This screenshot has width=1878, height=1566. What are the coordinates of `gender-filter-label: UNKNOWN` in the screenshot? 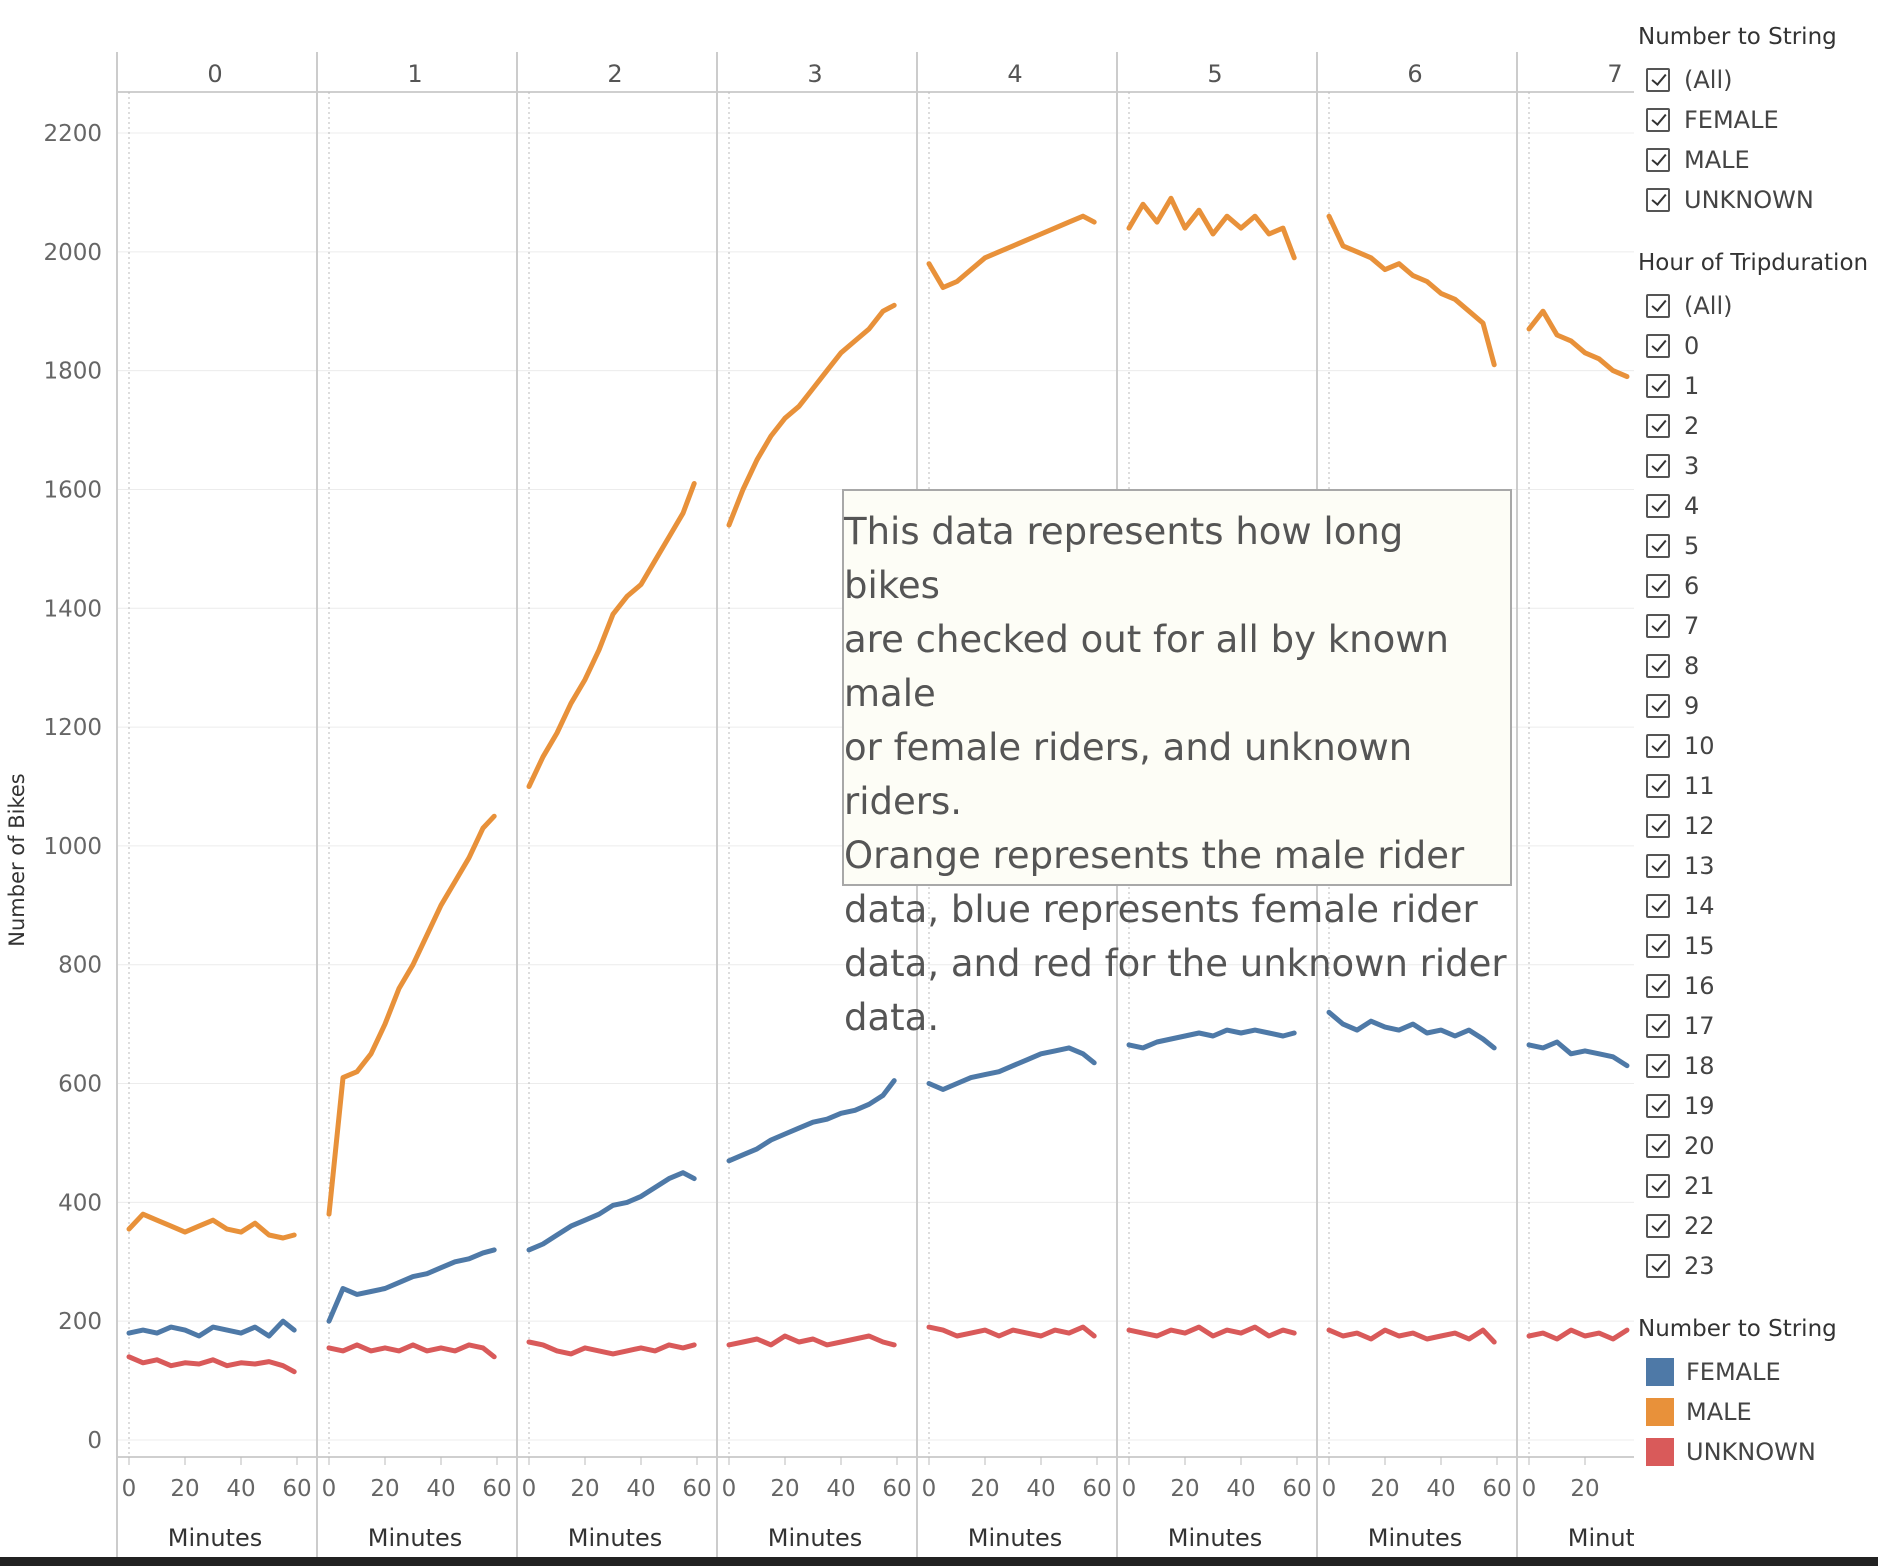 It's located at (1749, 200).